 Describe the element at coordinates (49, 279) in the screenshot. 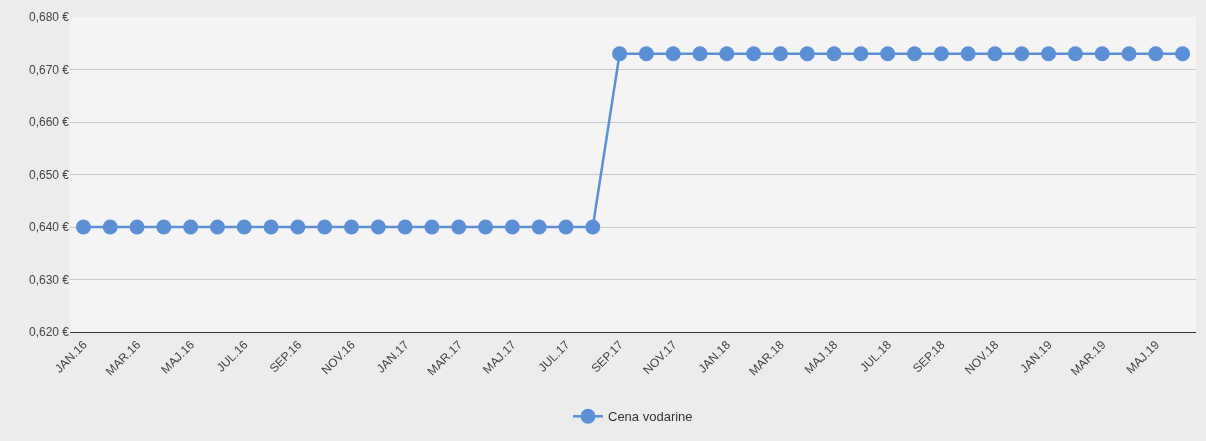

I see `y-tick-label: 0,630 €` at that location.